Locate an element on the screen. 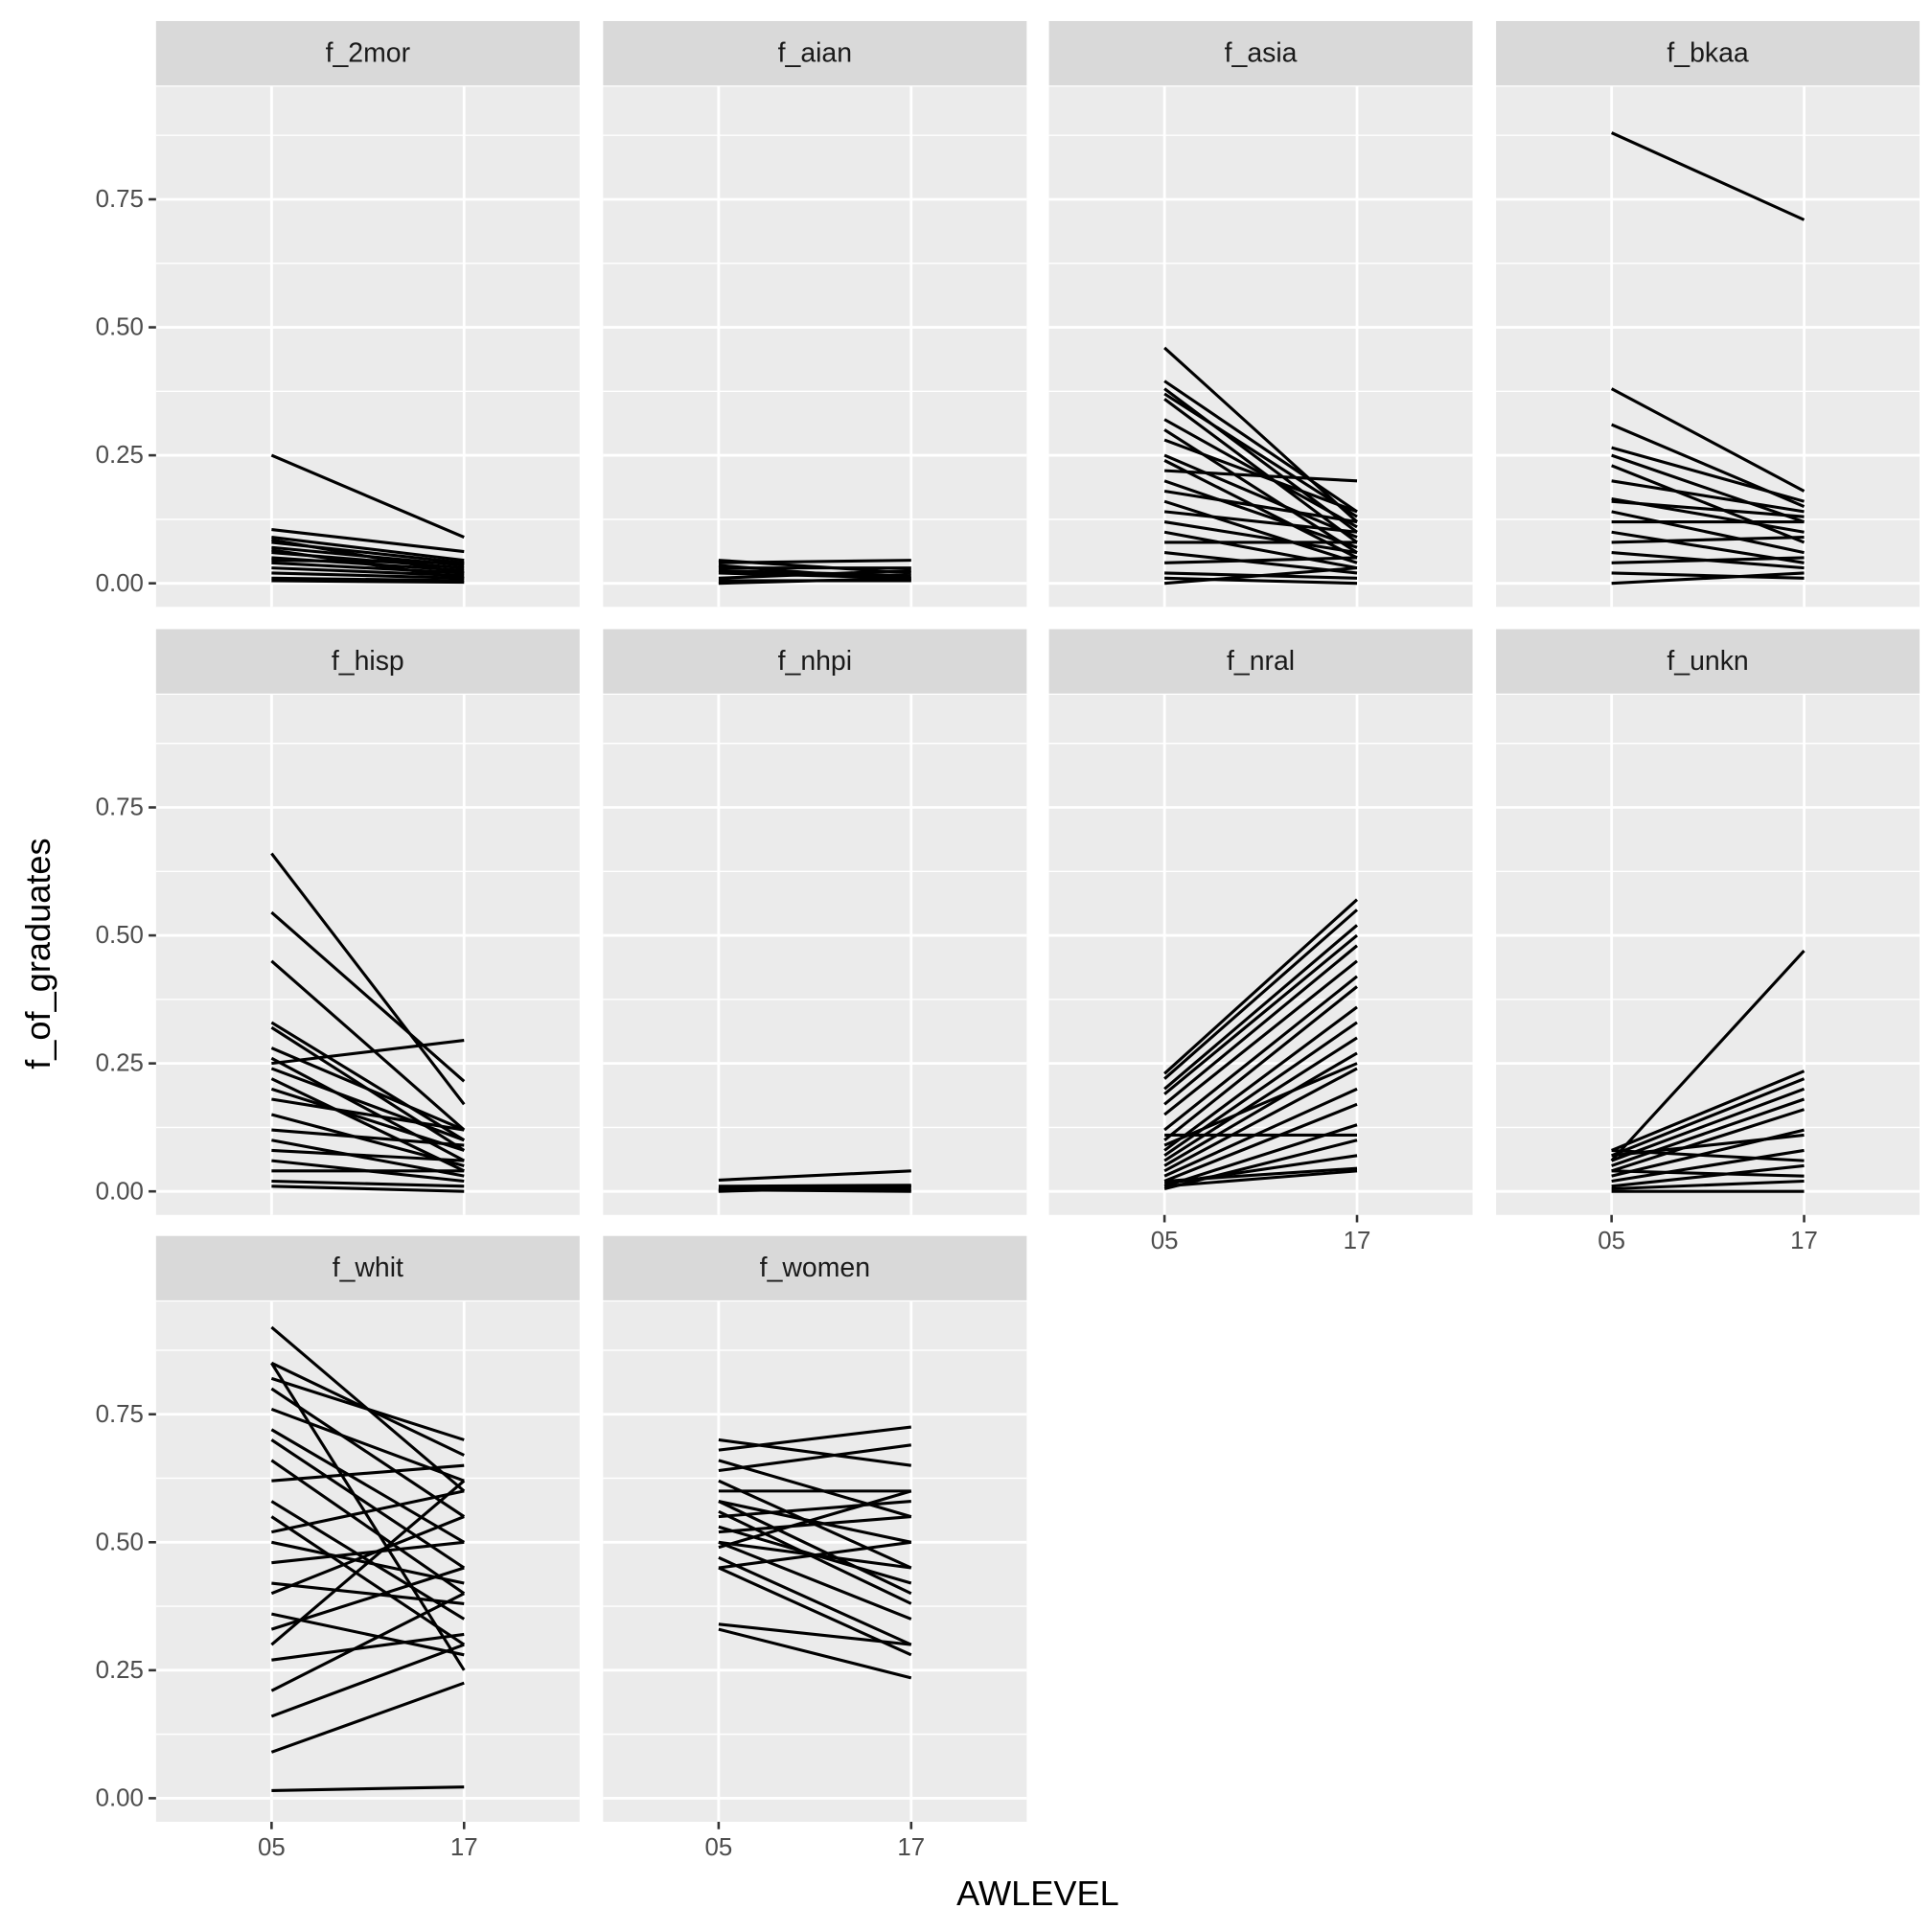 The height and width of the screenshot is (1932, 1932). facet-title: f_women is located at coordinates (815, 1268).